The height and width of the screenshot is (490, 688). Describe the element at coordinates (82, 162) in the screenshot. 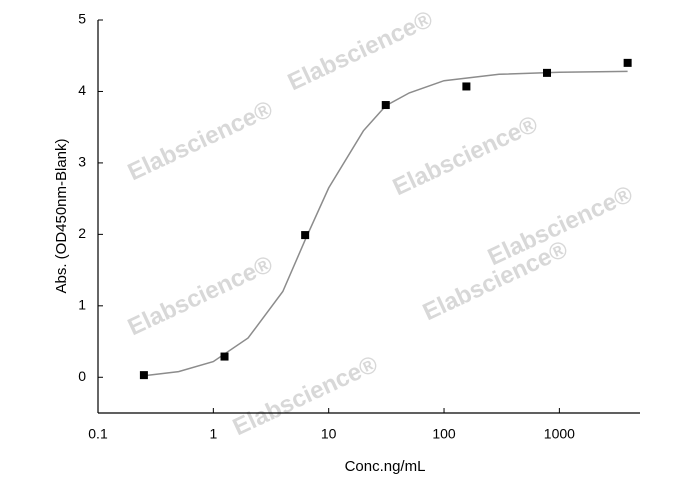

I see `y-tick-label: 3` at that location.